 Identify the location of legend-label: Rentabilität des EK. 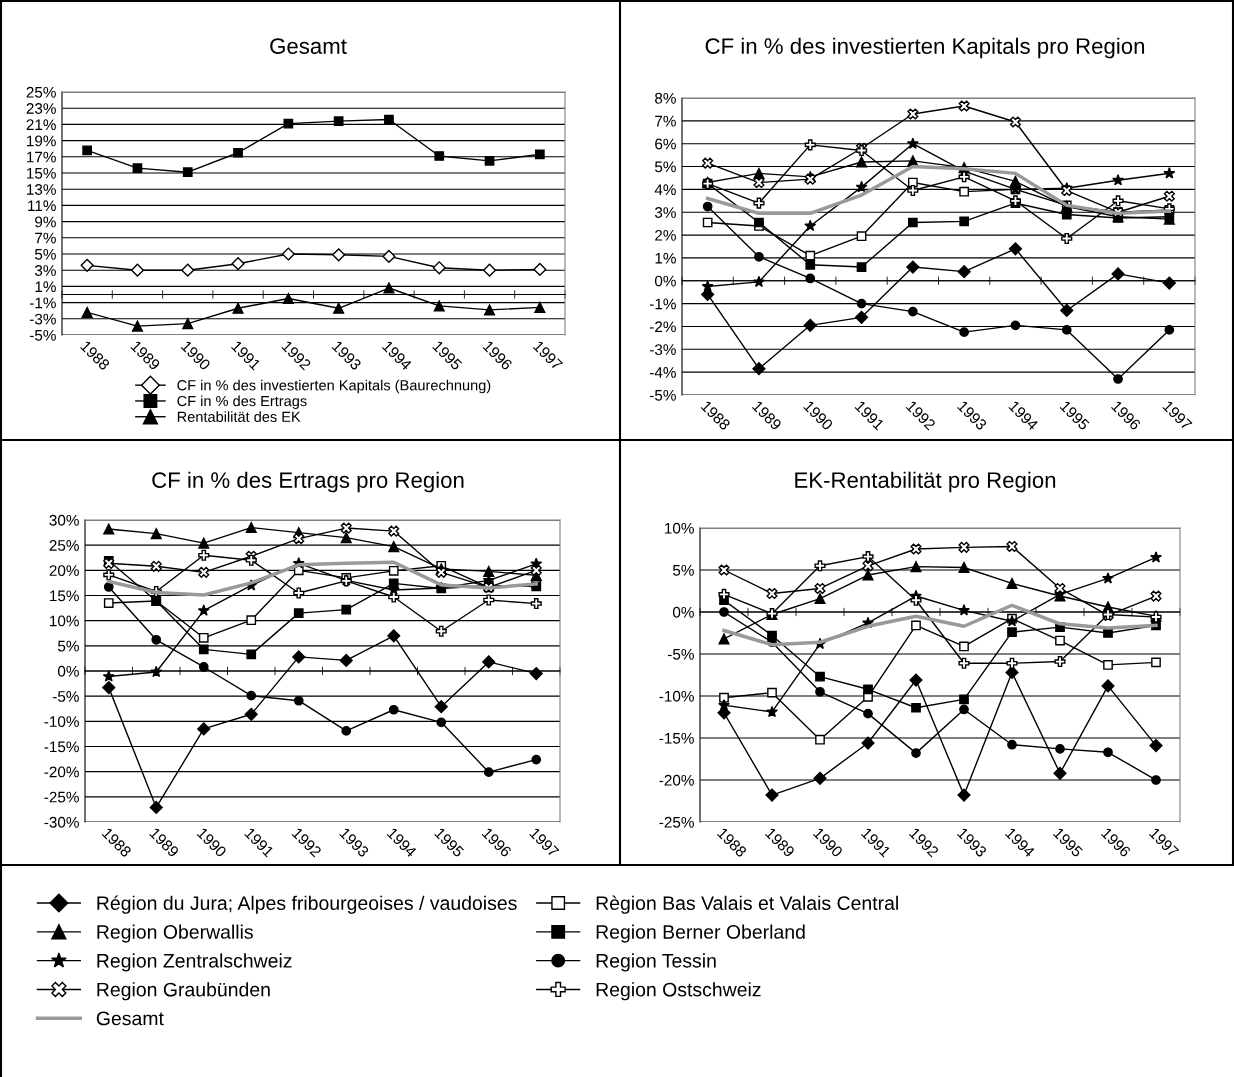
(239, 416).